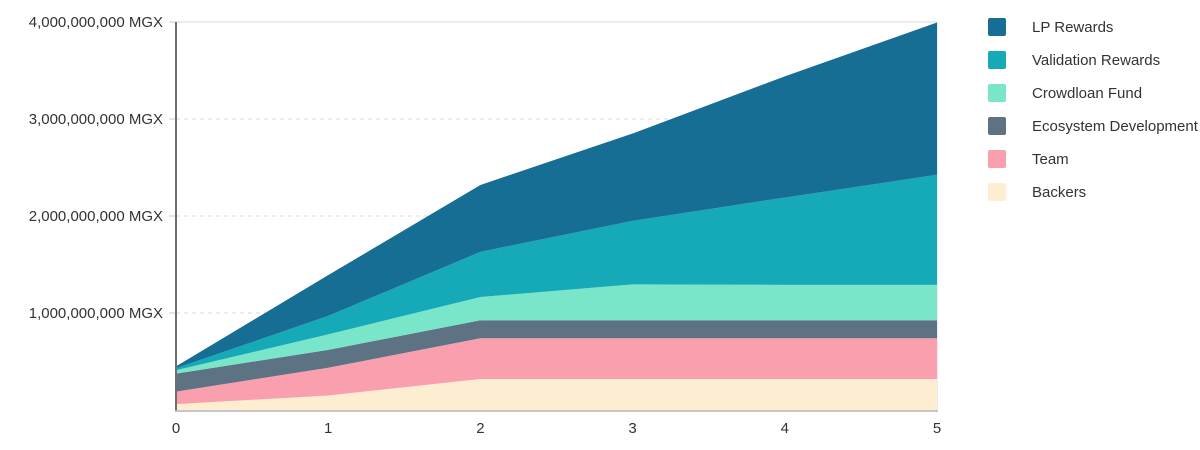  I want to click on x-axis-tick-label: 2, so click(480, 428).